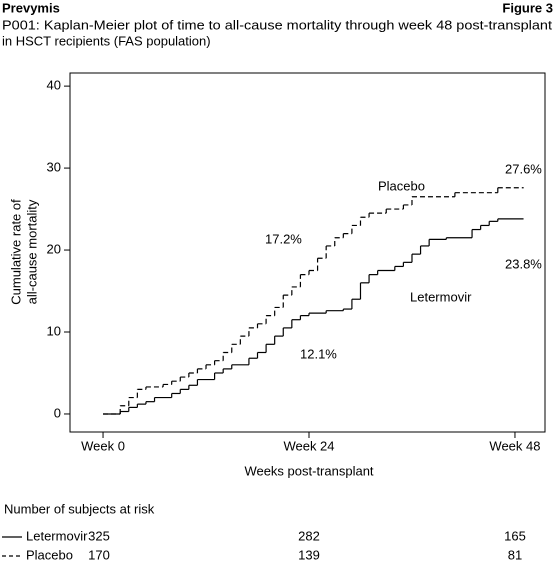 Image resolution: width=556 pixels, height=565 pixels. I want to click on annotation: Letermovir, so click(441, 296).